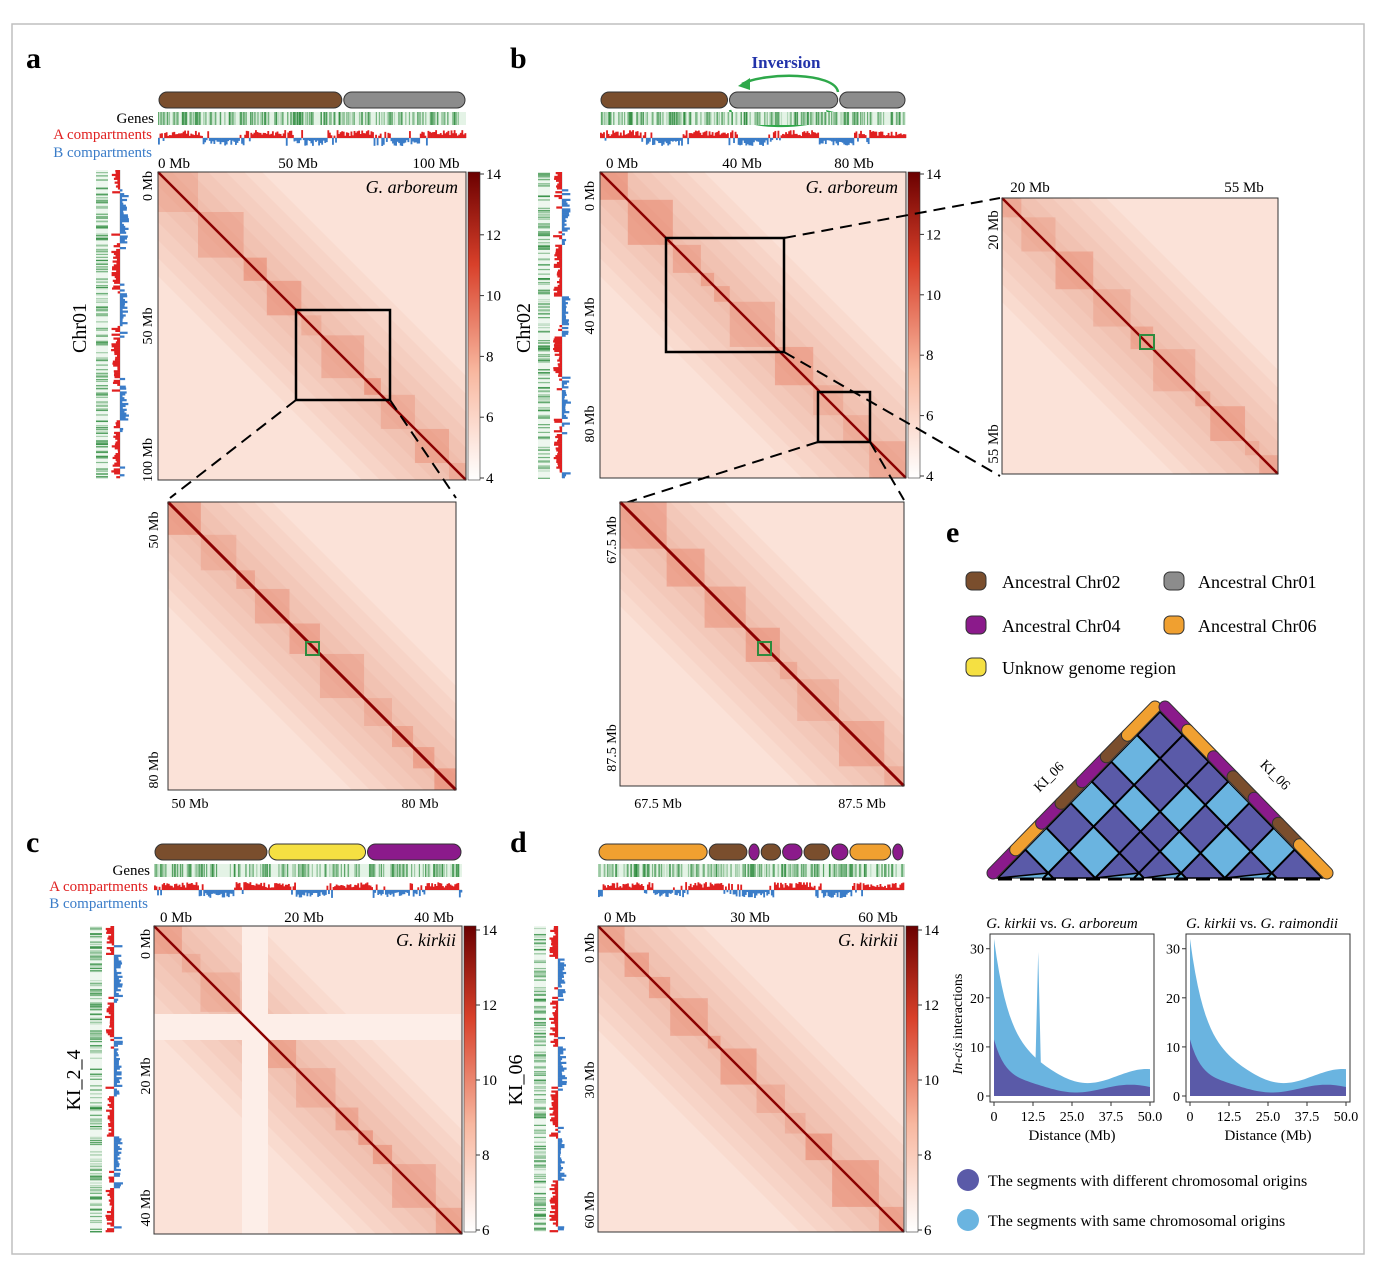  I want to click on x-tick-d-2: 60 Mb, so click(878, 918).